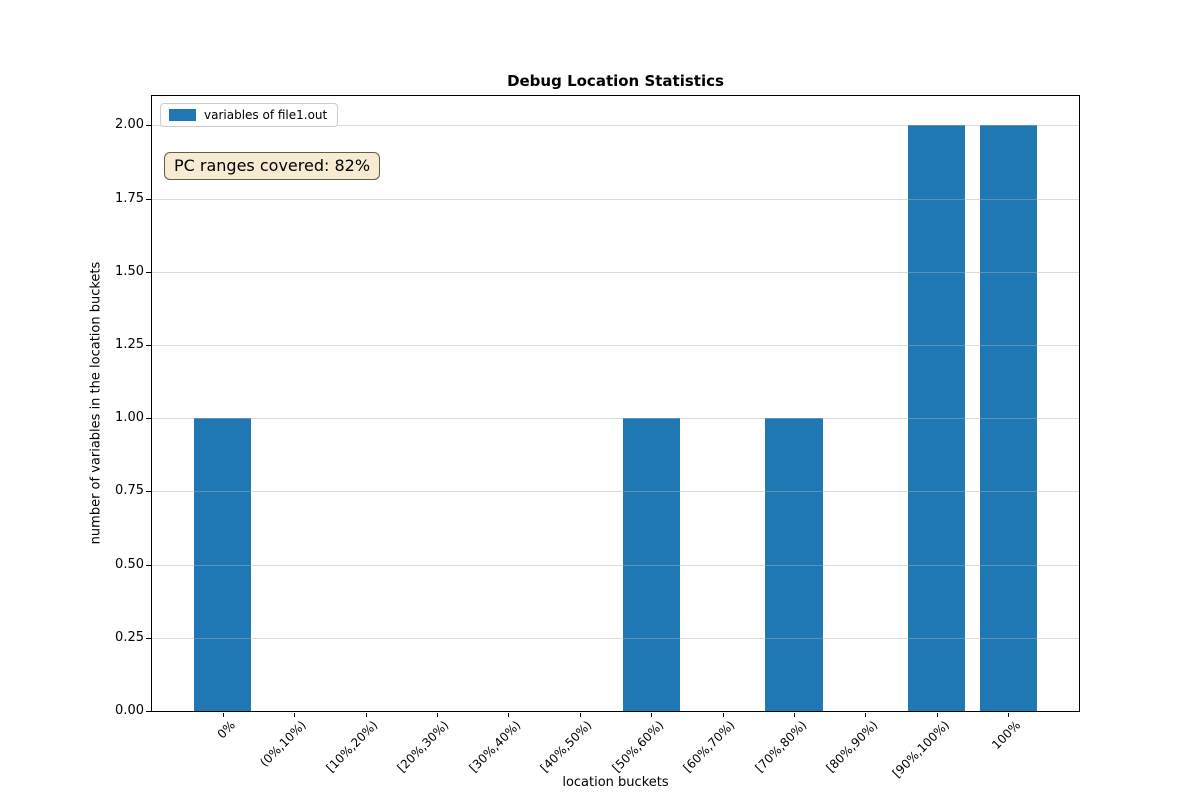 This screenshot has height=800, width=1200. Describe the element at coordinates (226, 730) in the screenshot. I see `x-tick-label: 0%` at that location.